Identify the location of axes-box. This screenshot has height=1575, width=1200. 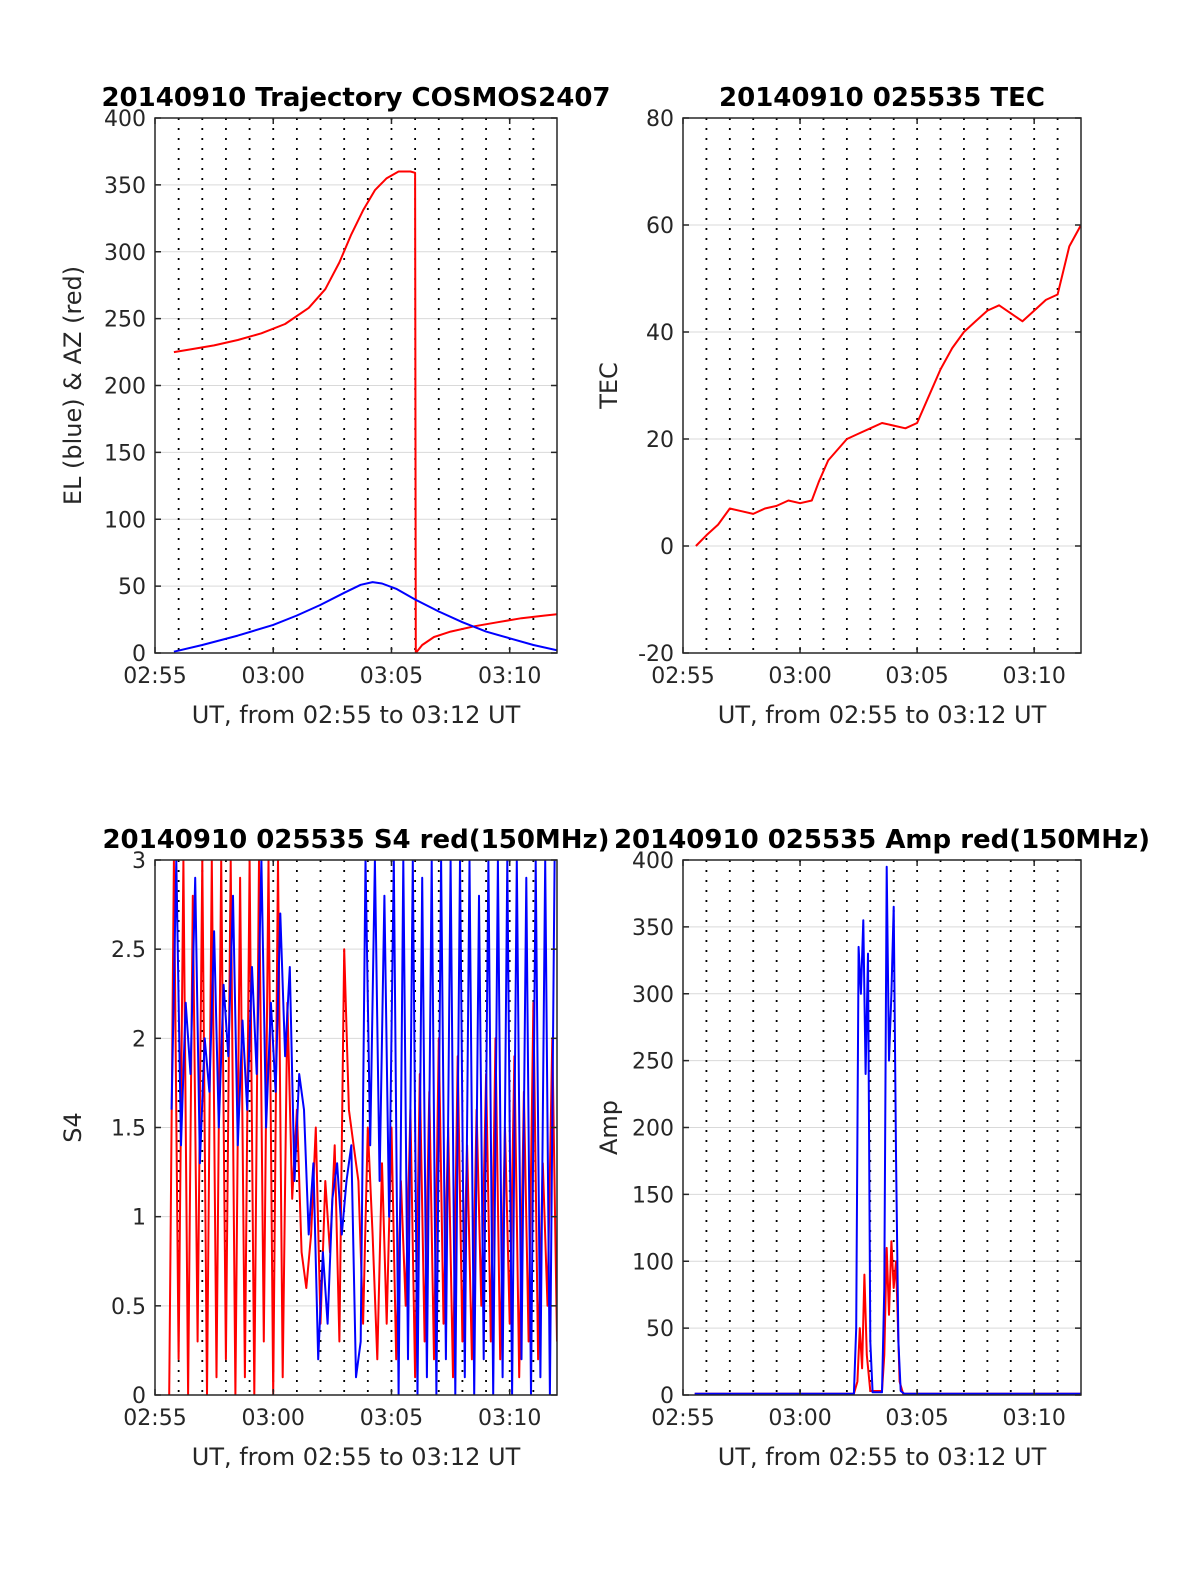
(882, 385).